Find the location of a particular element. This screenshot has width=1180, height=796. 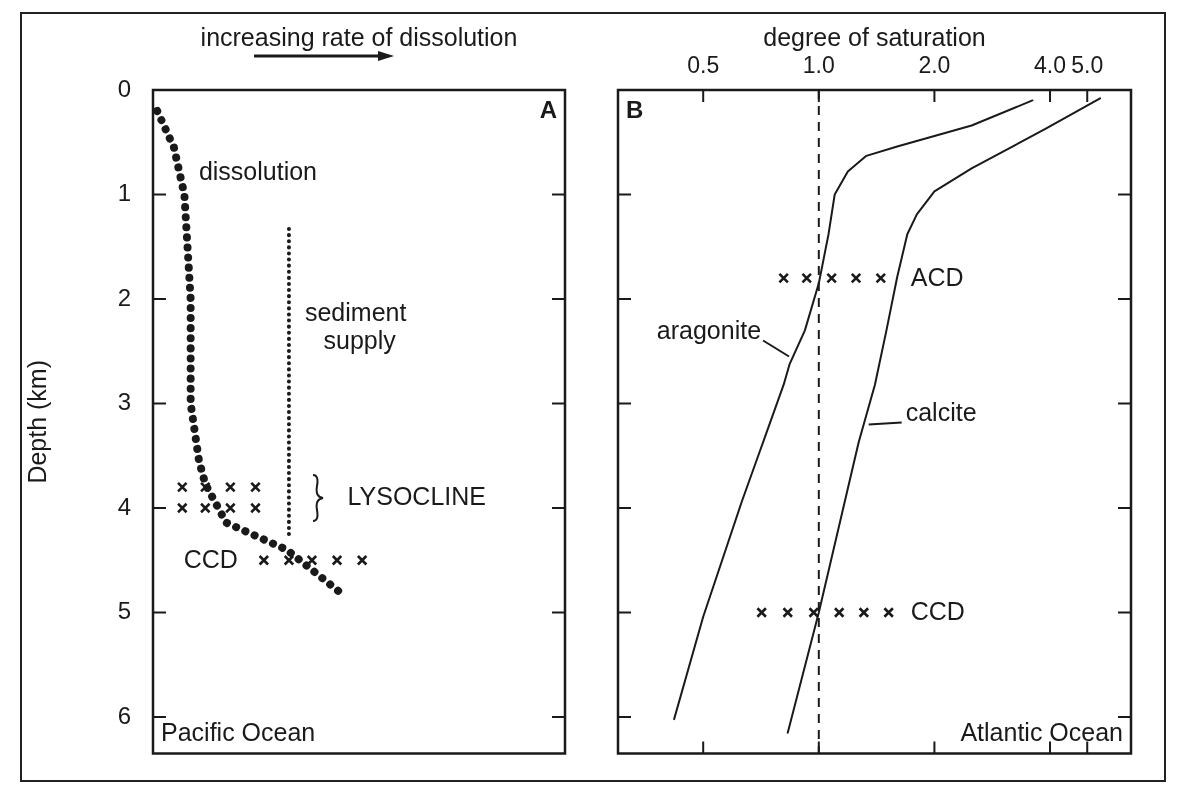

annotation: Atlantic Ocean is located at coordinates (1041, 732).